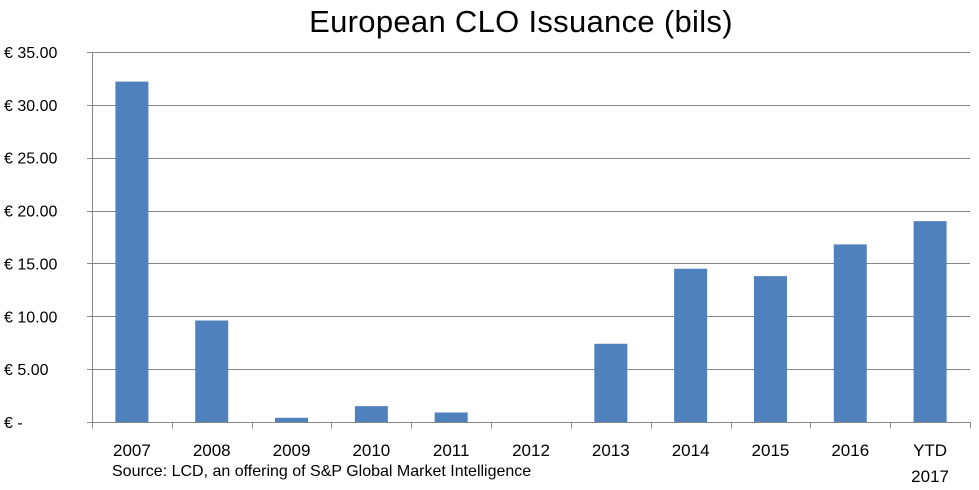 Image resolution: width=979 pixels, height=490 pixels. Describe the element at coordinates (212, 371) in the screenshot. I see `bar-2008` at that location.